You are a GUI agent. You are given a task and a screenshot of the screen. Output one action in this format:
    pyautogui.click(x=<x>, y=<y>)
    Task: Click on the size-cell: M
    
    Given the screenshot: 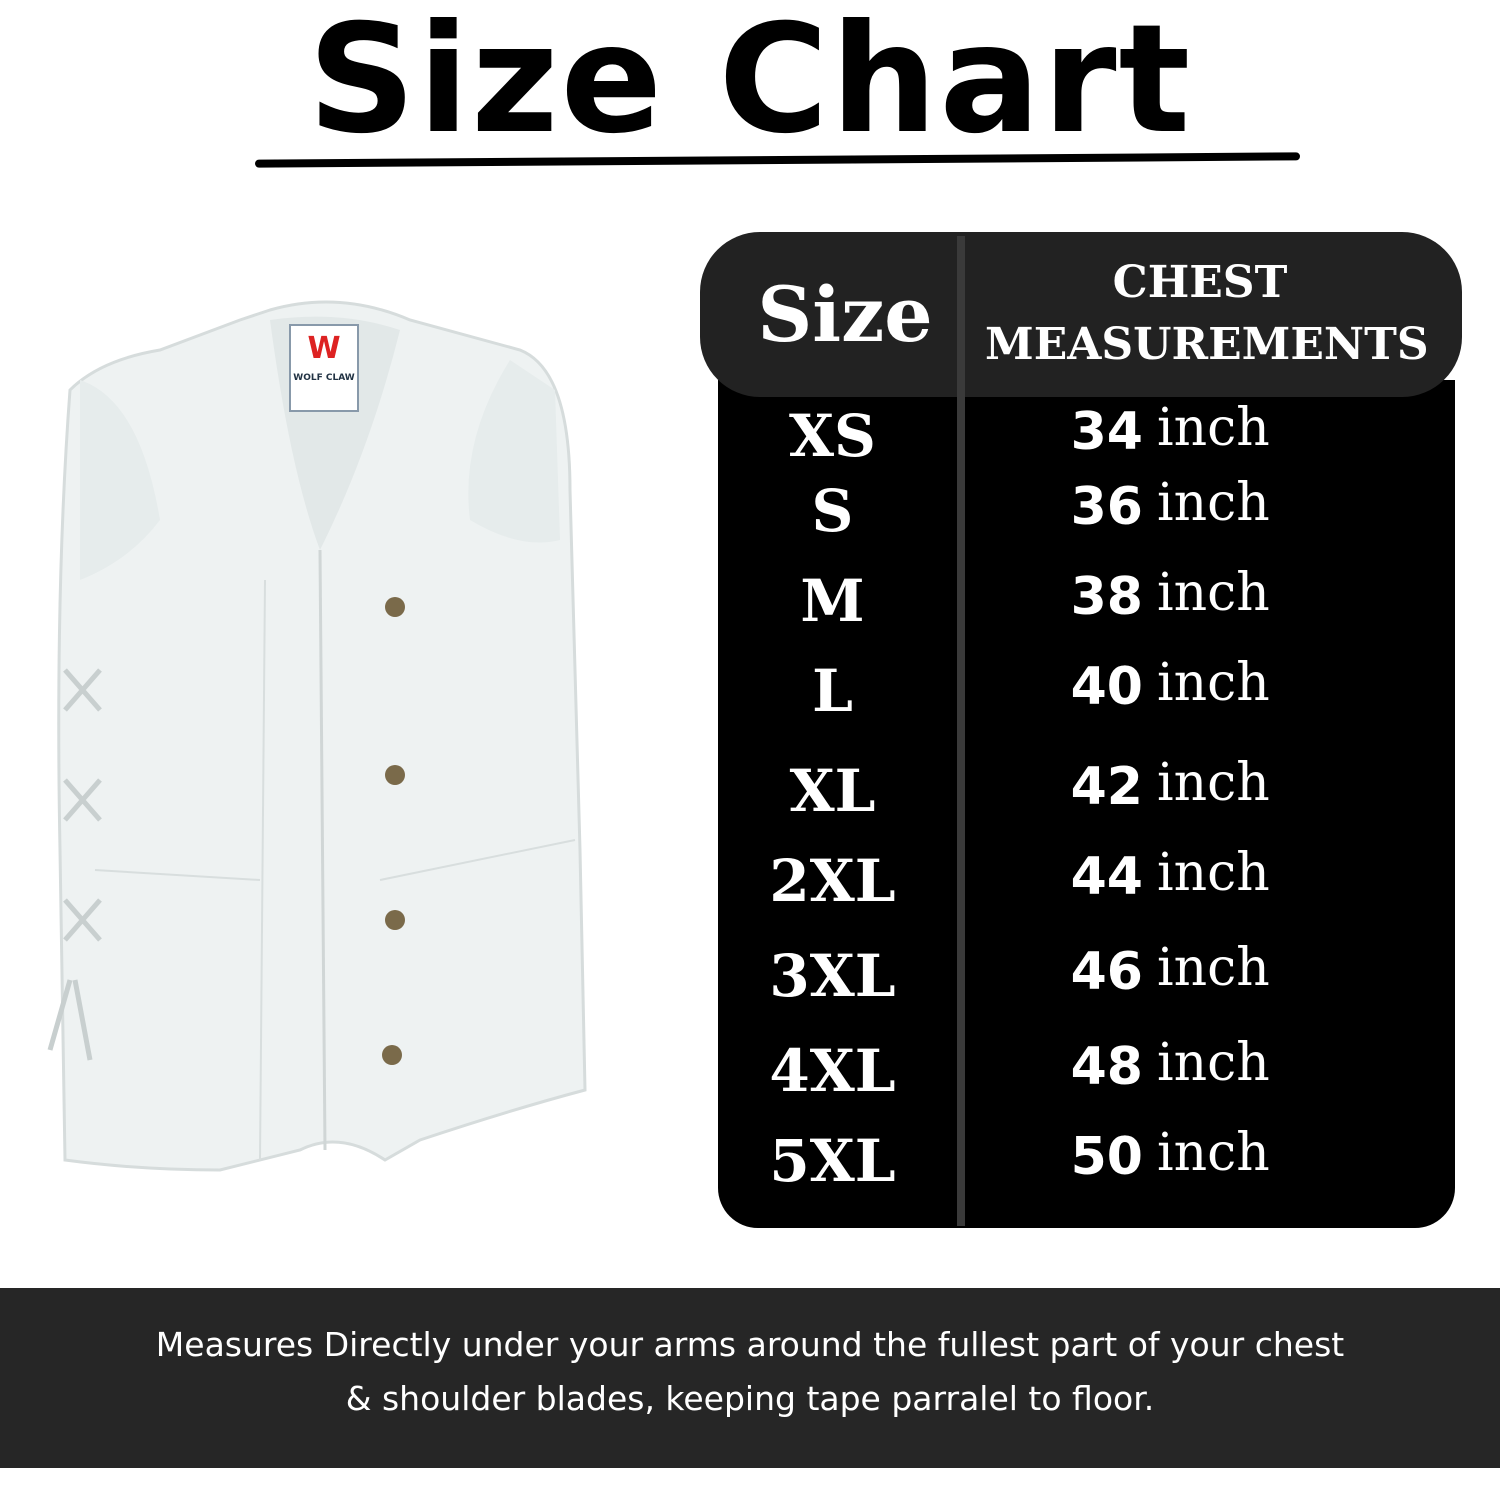 What is the action you would take?
    pyautogui.click(x=832, y=601)
    